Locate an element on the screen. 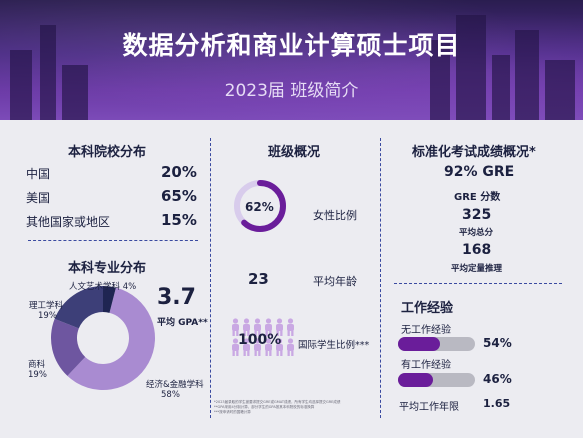 This screenshot has width=583, height=438. no-exp-label: 无工作经验 is located at coordinates (426, 330).